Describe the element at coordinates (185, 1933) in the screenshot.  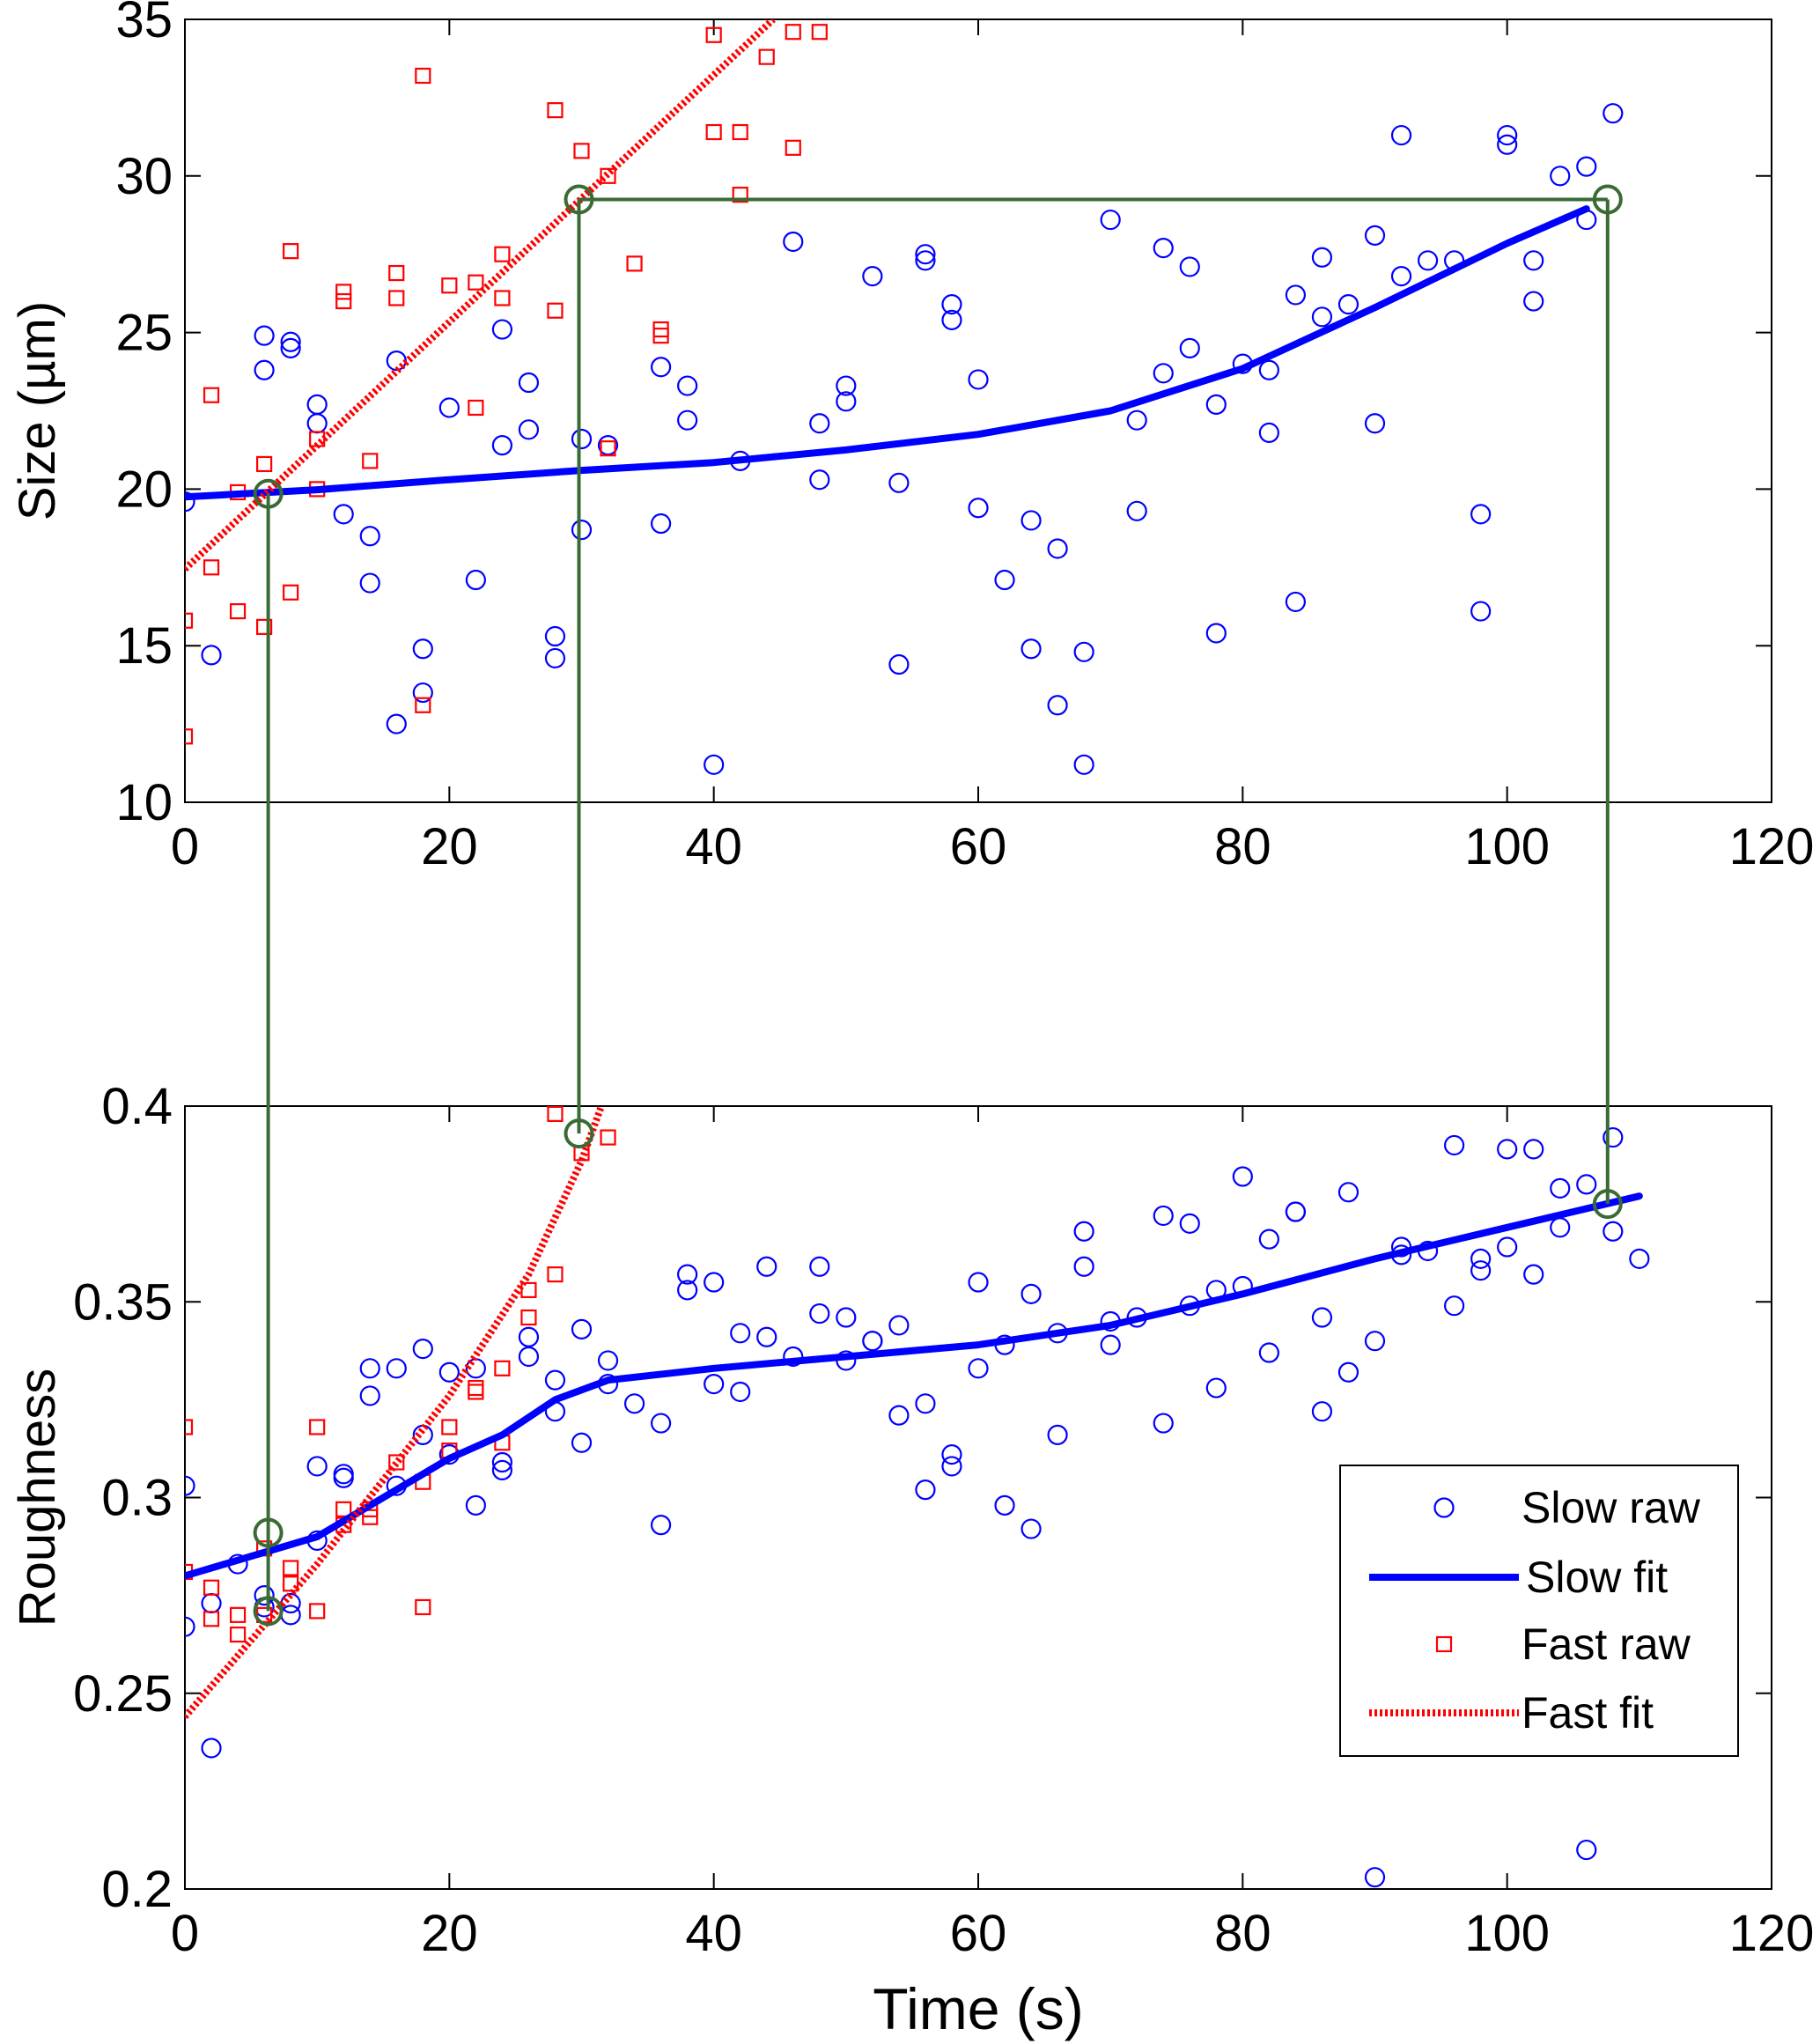
I see `roughness-x-tick-label: 0` at that location.